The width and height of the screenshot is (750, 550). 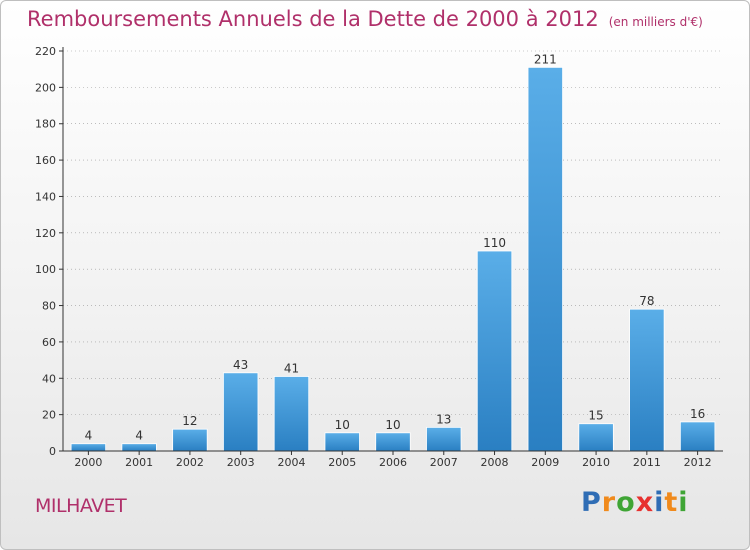 I want to click on x-tick-label: 2002, so click(x=190, y=462).